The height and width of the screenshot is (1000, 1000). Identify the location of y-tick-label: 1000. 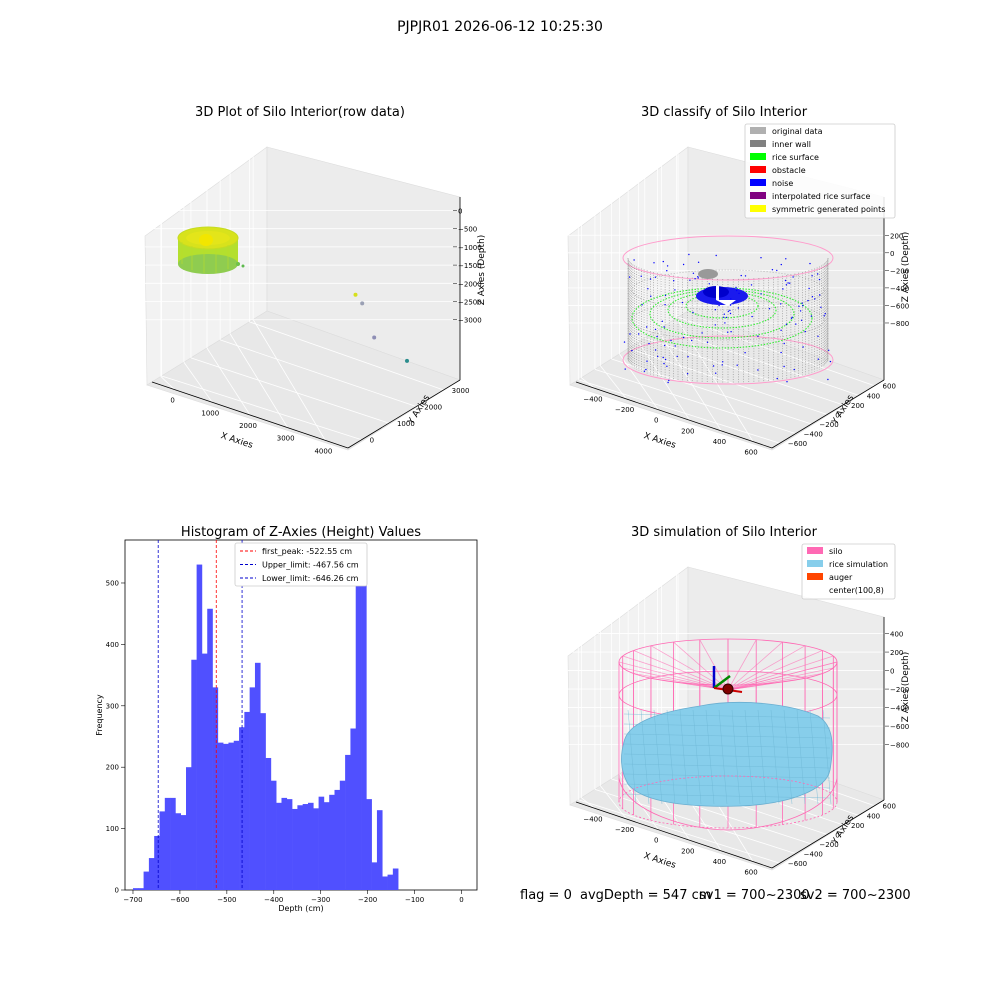
(406, 424).